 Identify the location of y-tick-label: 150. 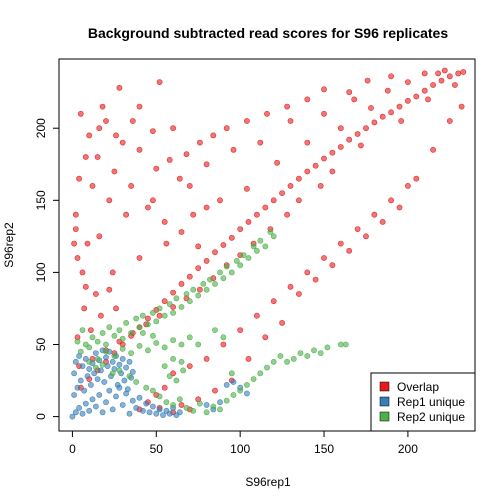
(41, 200).